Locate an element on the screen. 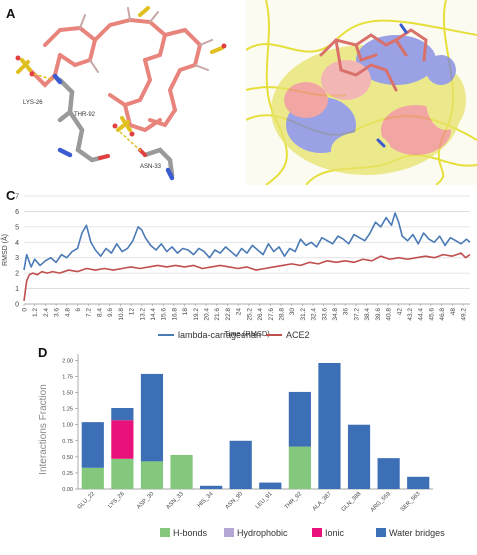 The image size is (477, 555). x-tick-label: 48 is located at coordinates (453, 312).